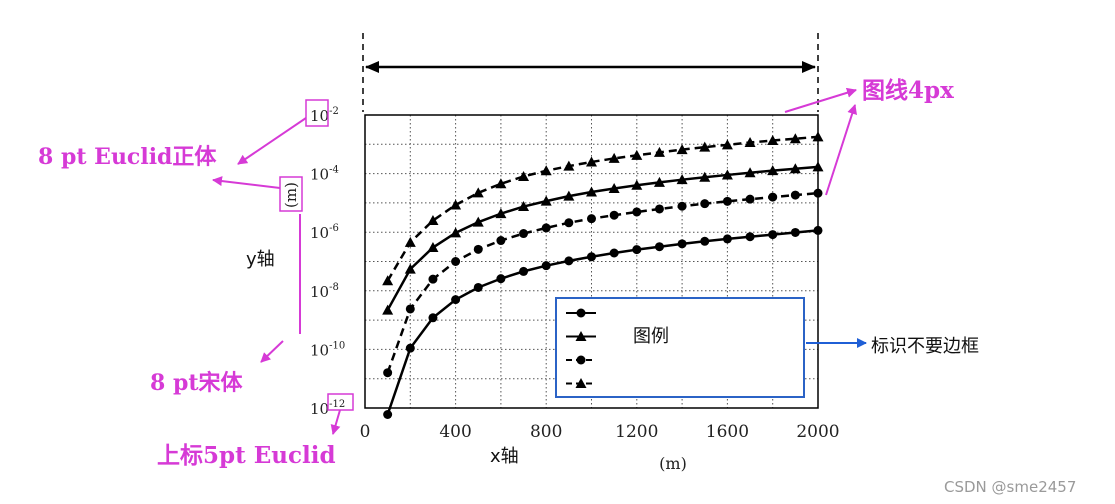 The image size is (1115, 504). I want to click on y-axis-label: (m), so click(291, 195).